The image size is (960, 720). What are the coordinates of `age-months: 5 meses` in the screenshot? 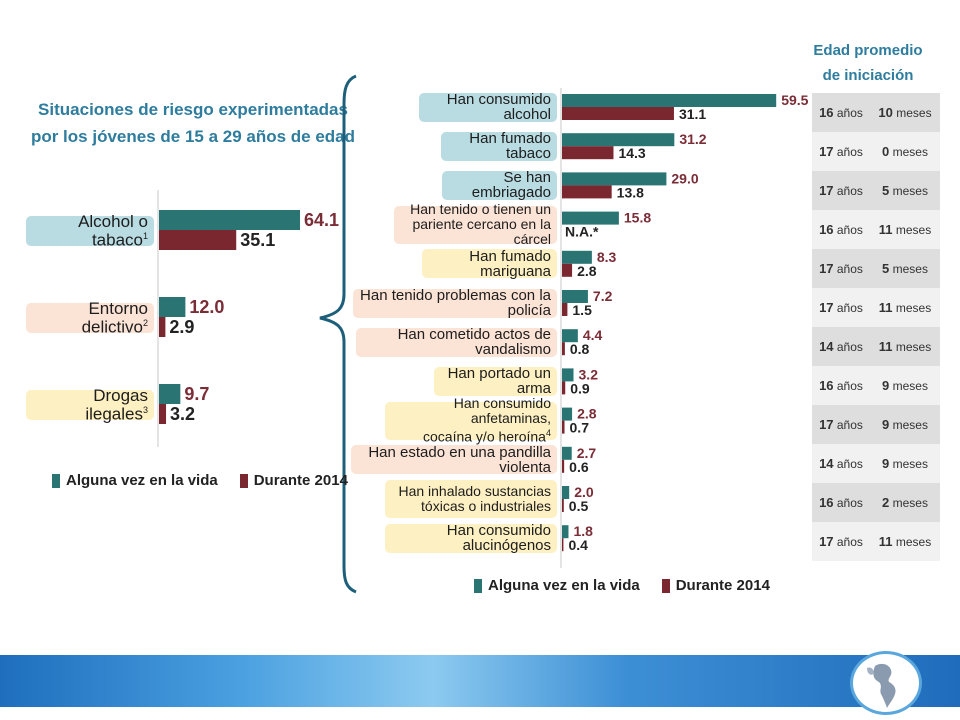 It's located at (905, 268).